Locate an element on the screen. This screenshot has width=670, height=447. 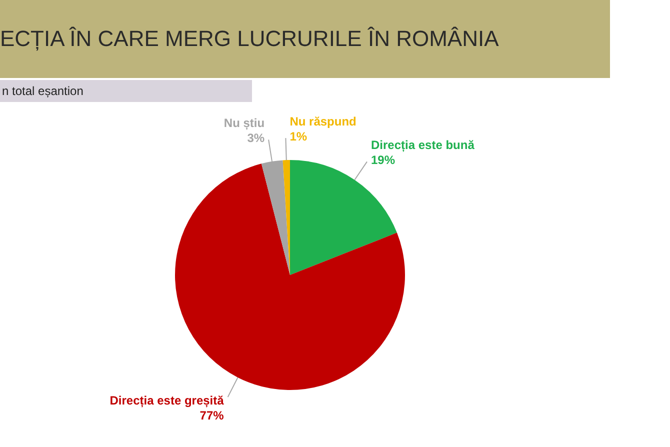
slice-label: Direcția este bună is located at coordinates (423, 145).